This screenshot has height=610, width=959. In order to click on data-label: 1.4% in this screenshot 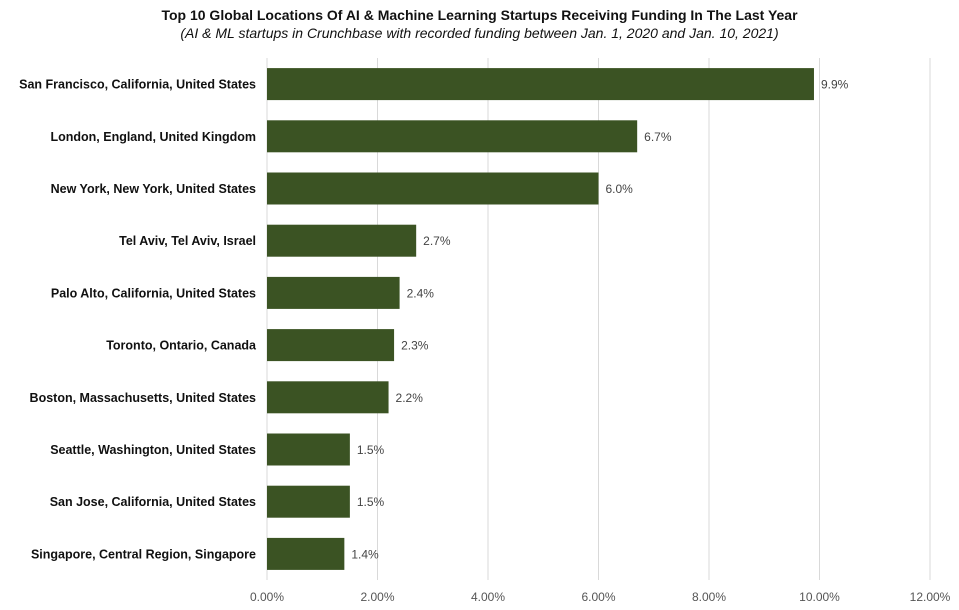, I will do `click(365, 554)`.